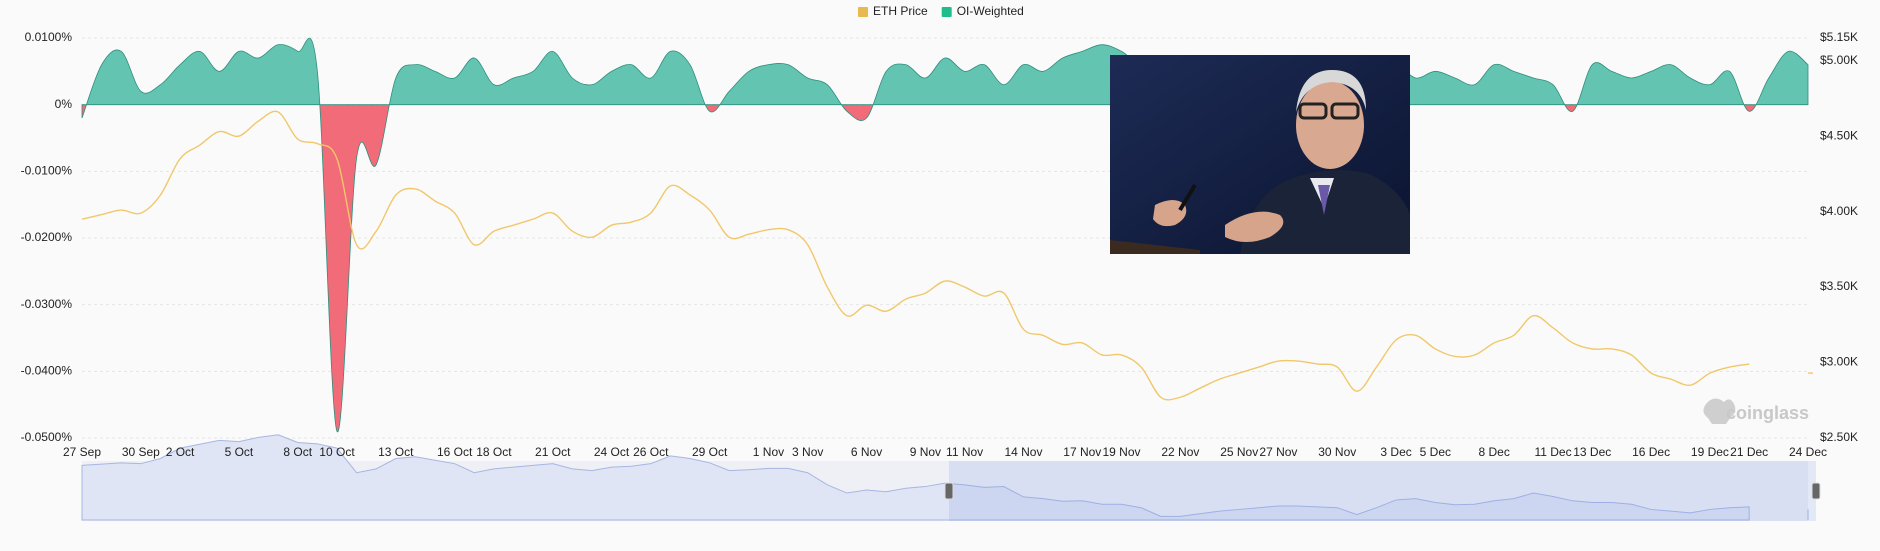 The width and height of the screenshot is (1880, 551). Describe the element at coordinates (47, 437) in the screenshot. I see `y-tick-label: -0.0500%` at that location.